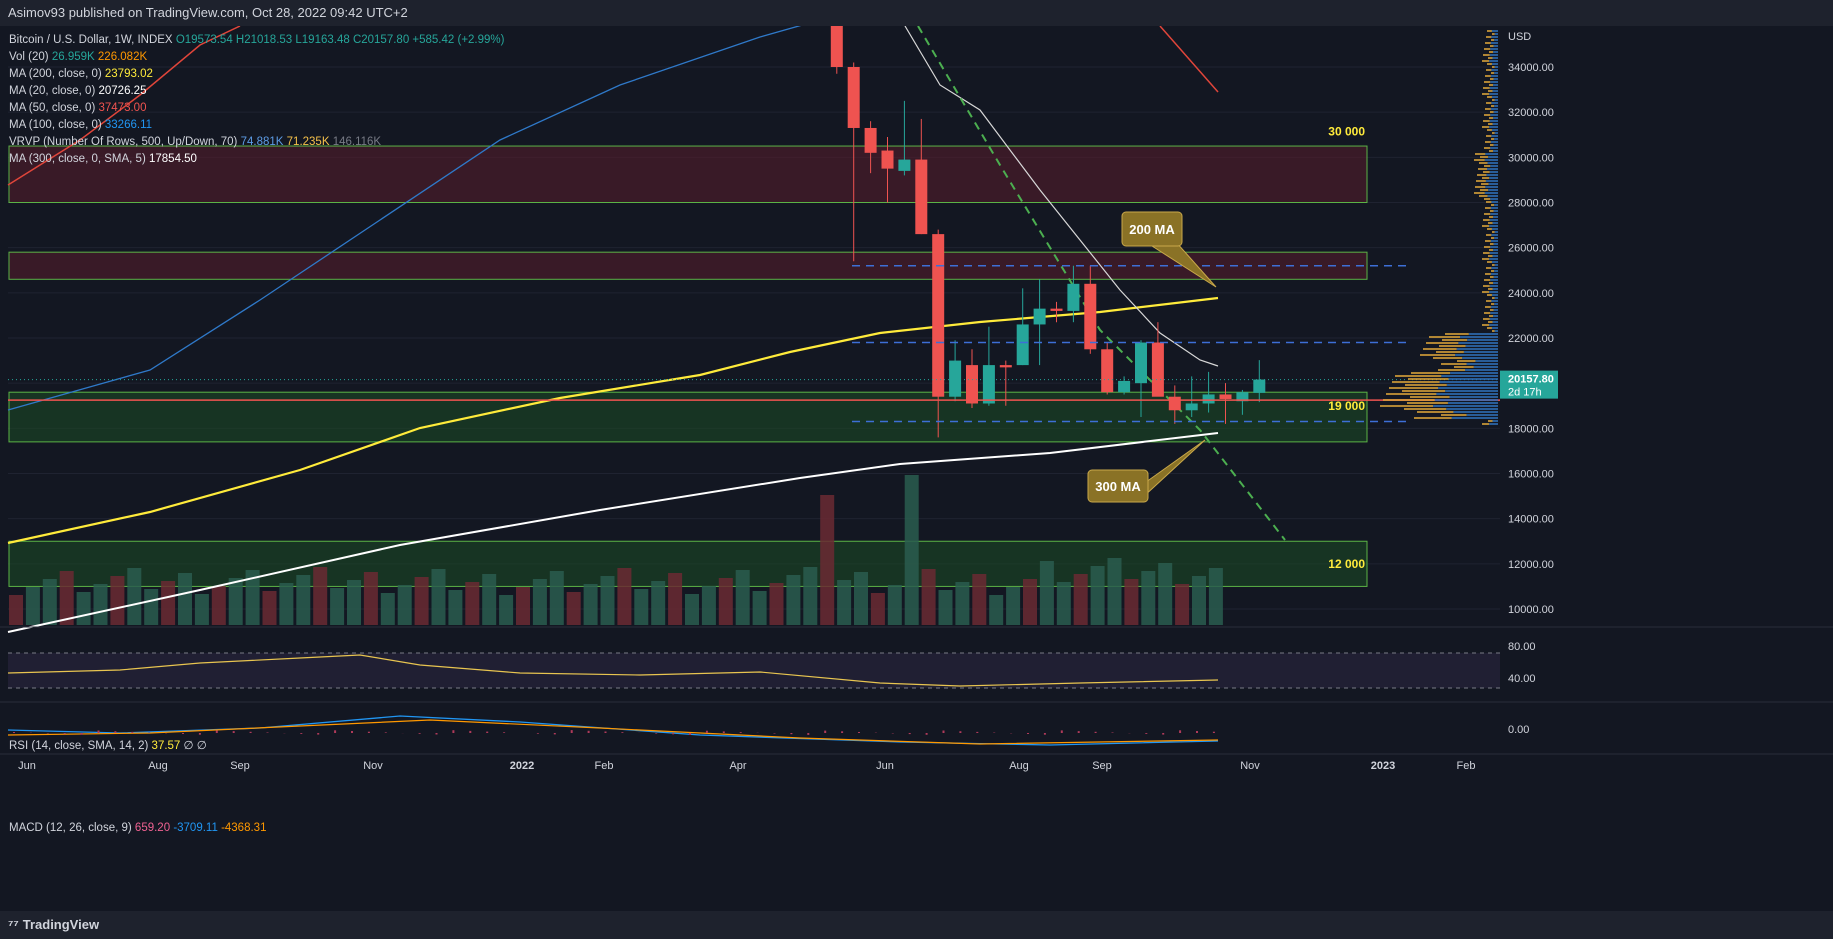  Describe the element at coordinates (91, 40) in the screenshot. I see `symbol-label: Bitcoin / U.S. Dollar, 1W, INDEX` at that location.